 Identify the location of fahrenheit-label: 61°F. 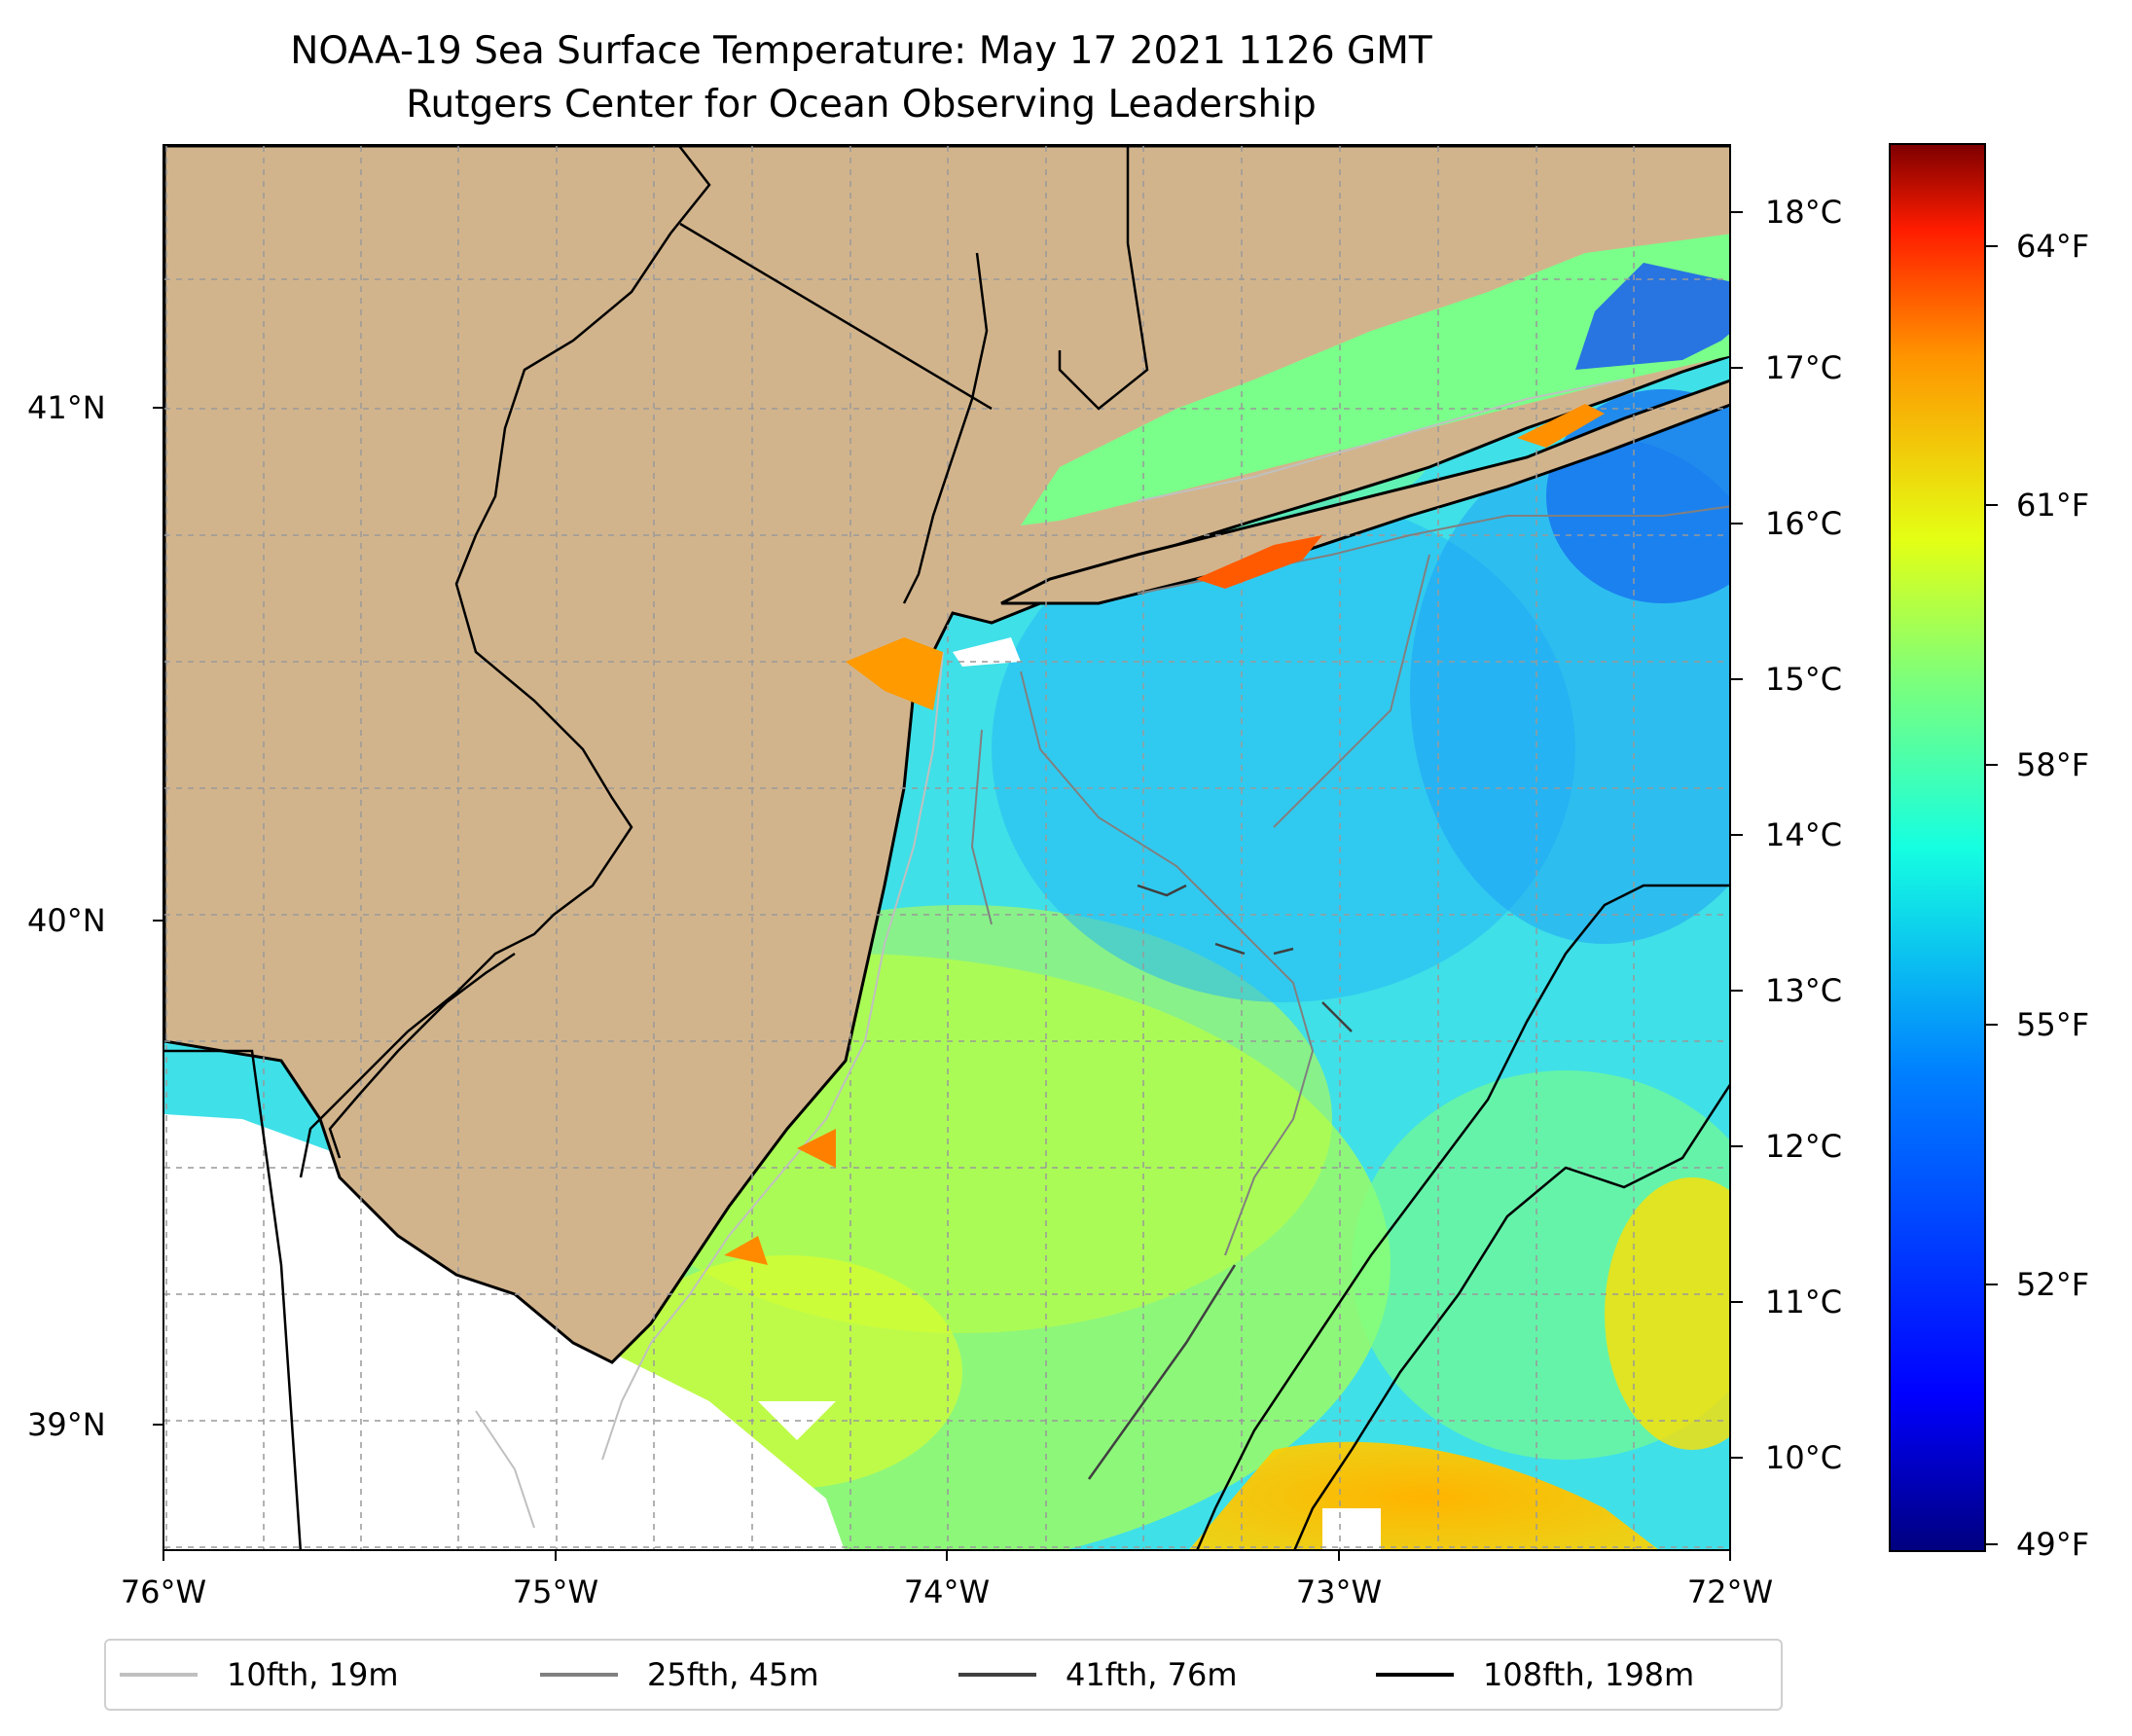
(2053, 506).